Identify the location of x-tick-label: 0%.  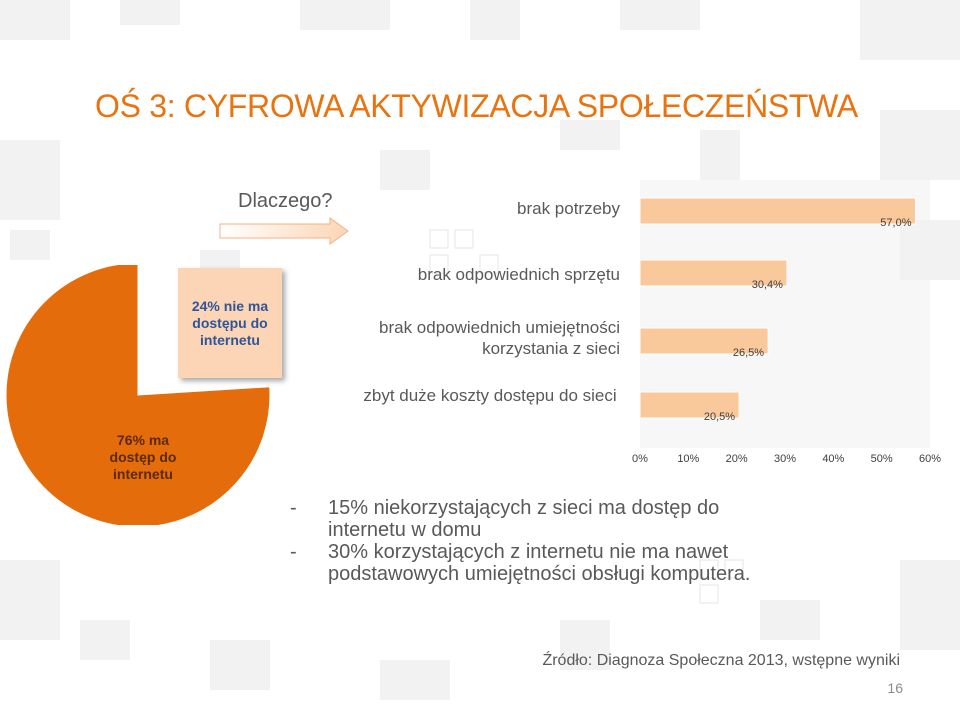
(640, 459).